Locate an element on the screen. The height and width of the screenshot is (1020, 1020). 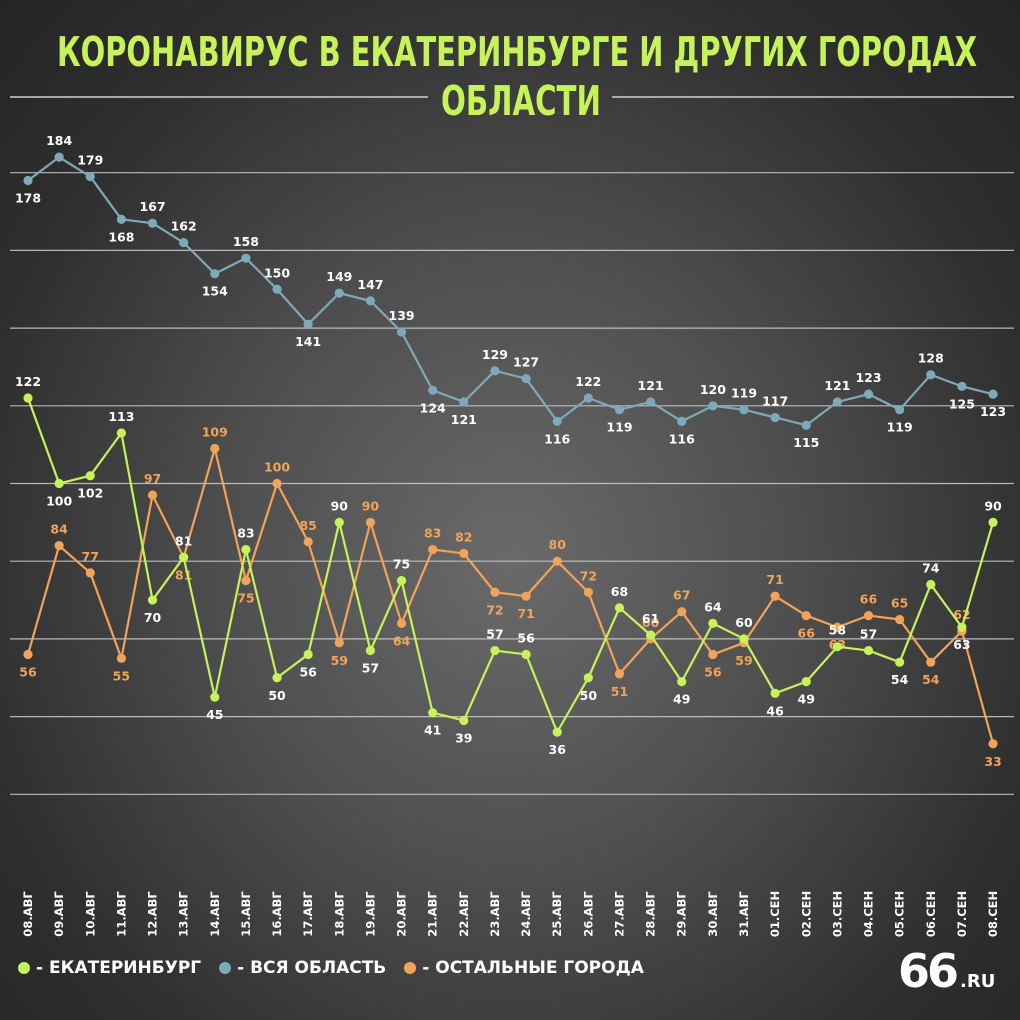
data-label-other: 59 is located at coordinates (339, 660).